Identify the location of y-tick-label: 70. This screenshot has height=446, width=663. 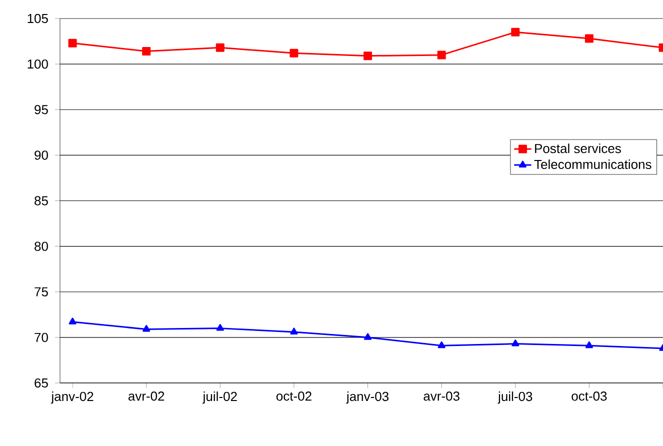
(41, 337).